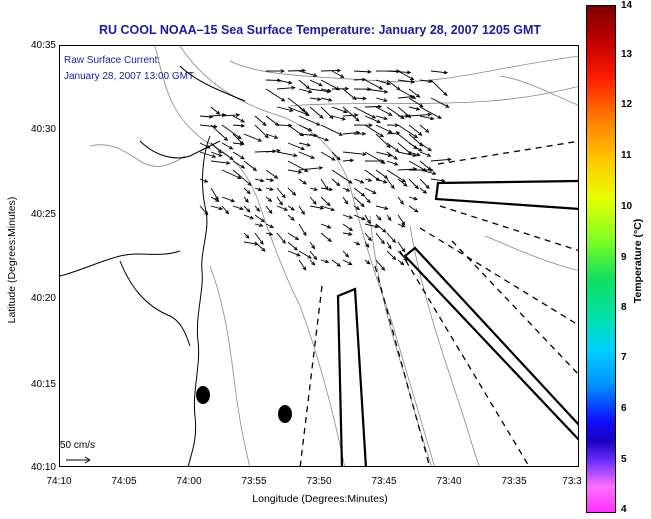 Image resolution: width=651 pixels, height=519 pixels. Describe the element at coordinates (624, 459) in the screenshot. I see `colorbar-tick: 5` at that location.